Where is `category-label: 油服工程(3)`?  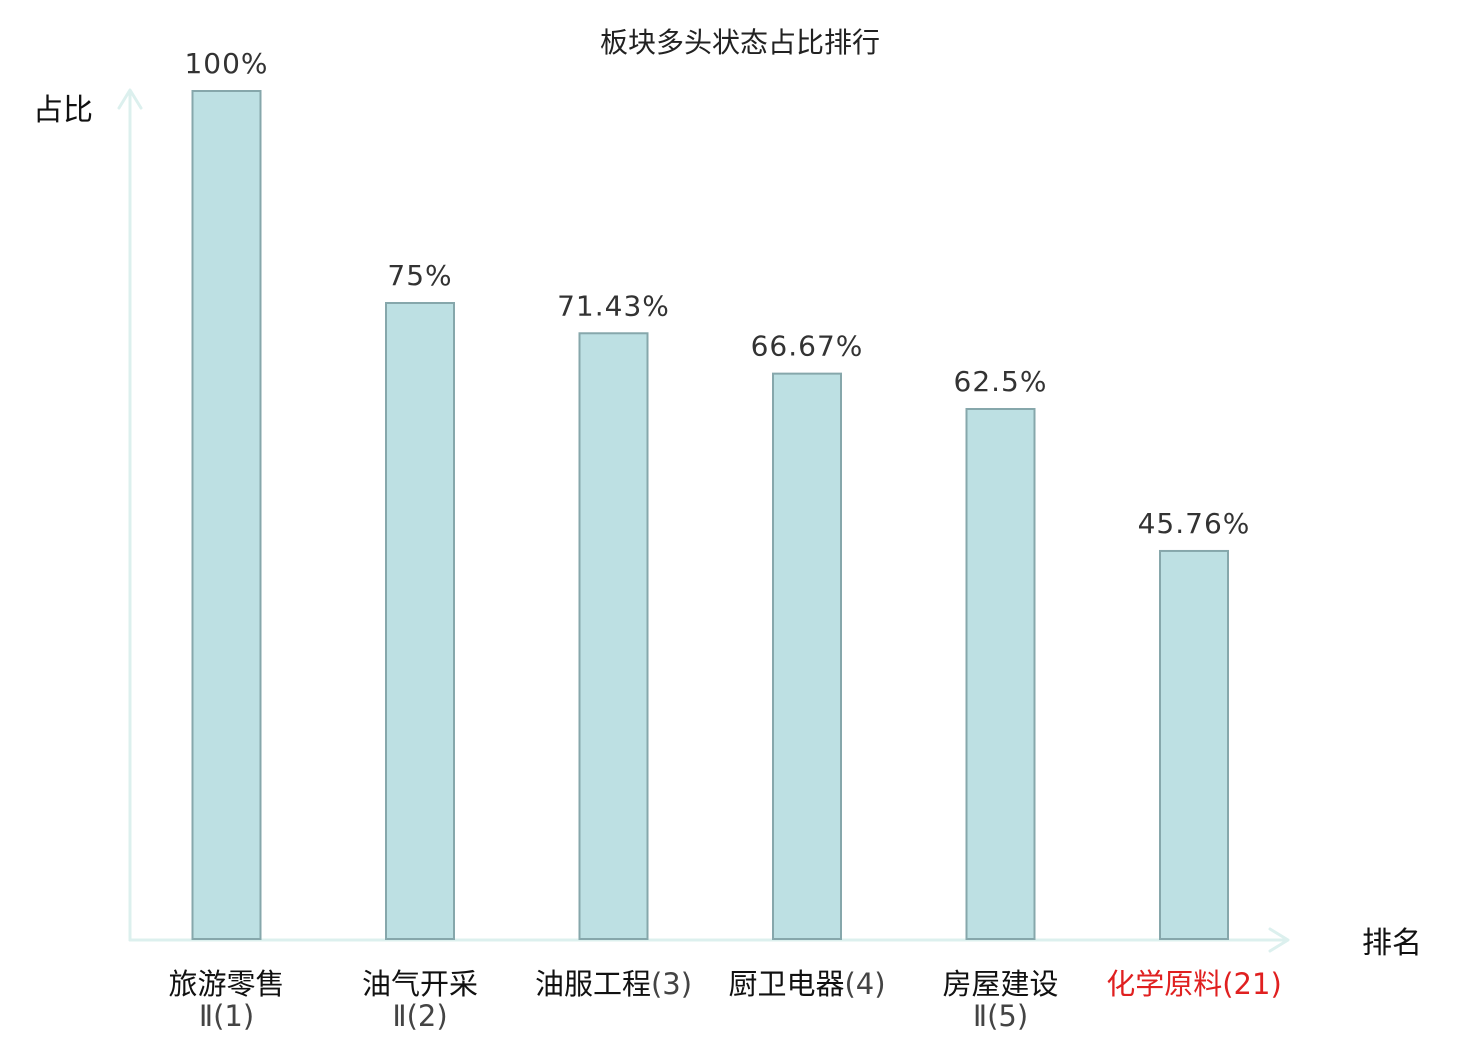
category-label: 油服工程(3) is located at coordinates (613, 984).